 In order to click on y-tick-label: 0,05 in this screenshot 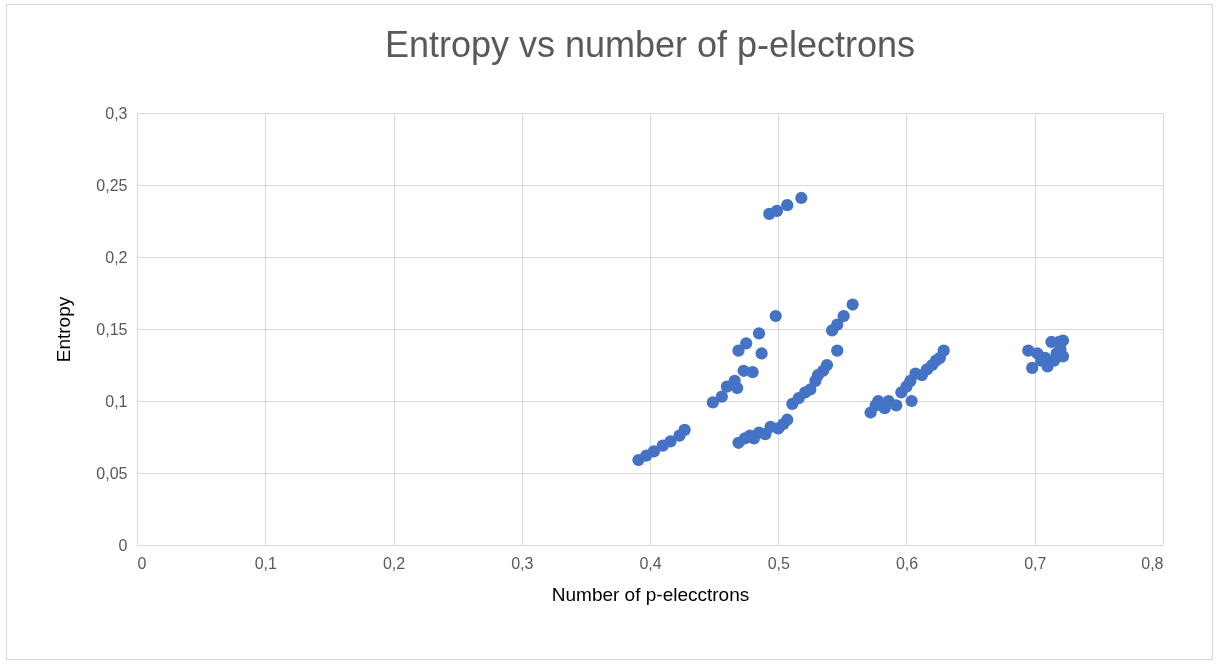, I will do `click(112, 473)`.